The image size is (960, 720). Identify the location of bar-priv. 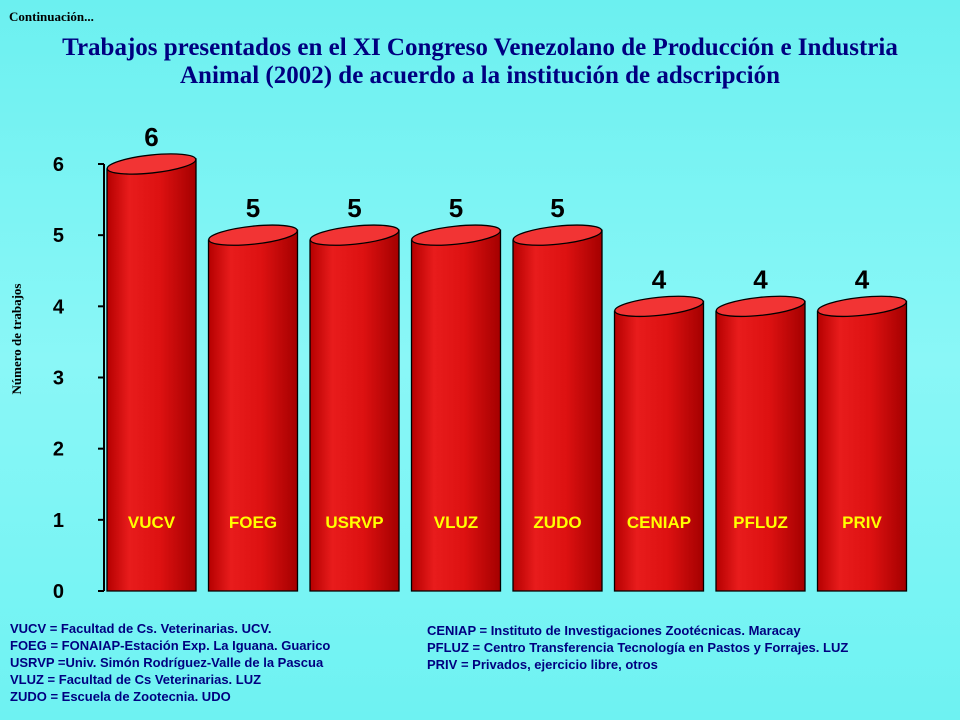
(862, 443).